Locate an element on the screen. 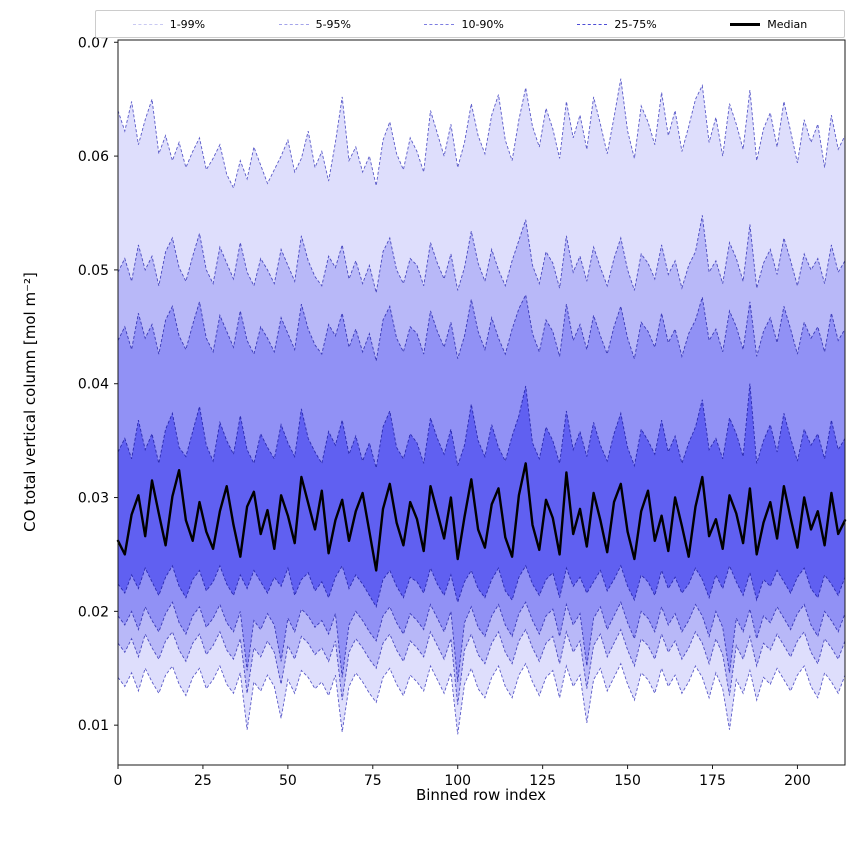  x-tick-label: 50 is located at coordinates (288, 781).